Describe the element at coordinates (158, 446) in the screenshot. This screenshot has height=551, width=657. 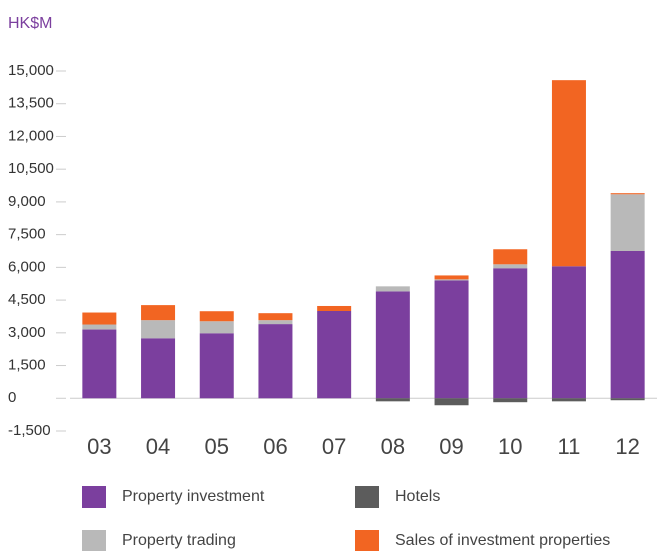
I see `x-tick-label: 04` at that location.